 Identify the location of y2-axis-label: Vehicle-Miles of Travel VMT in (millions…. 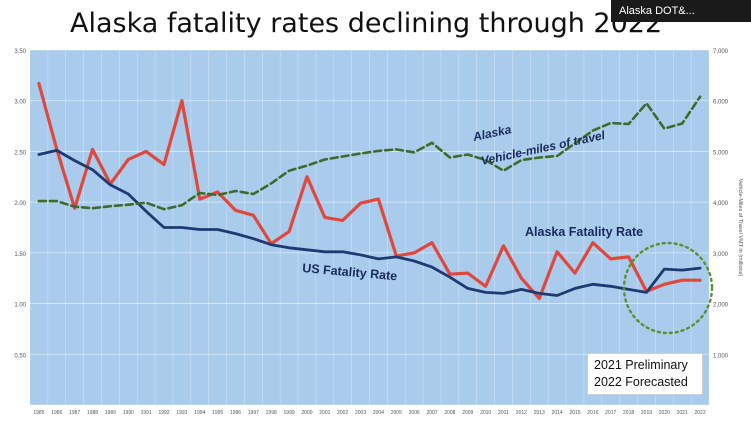
(740, 228).